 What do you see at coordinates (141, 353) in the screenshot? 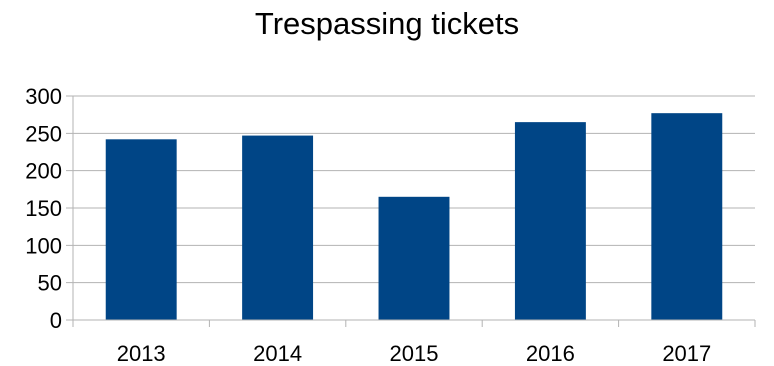
I see `x-tick-label: 2013` at bounding box center [141, 353].